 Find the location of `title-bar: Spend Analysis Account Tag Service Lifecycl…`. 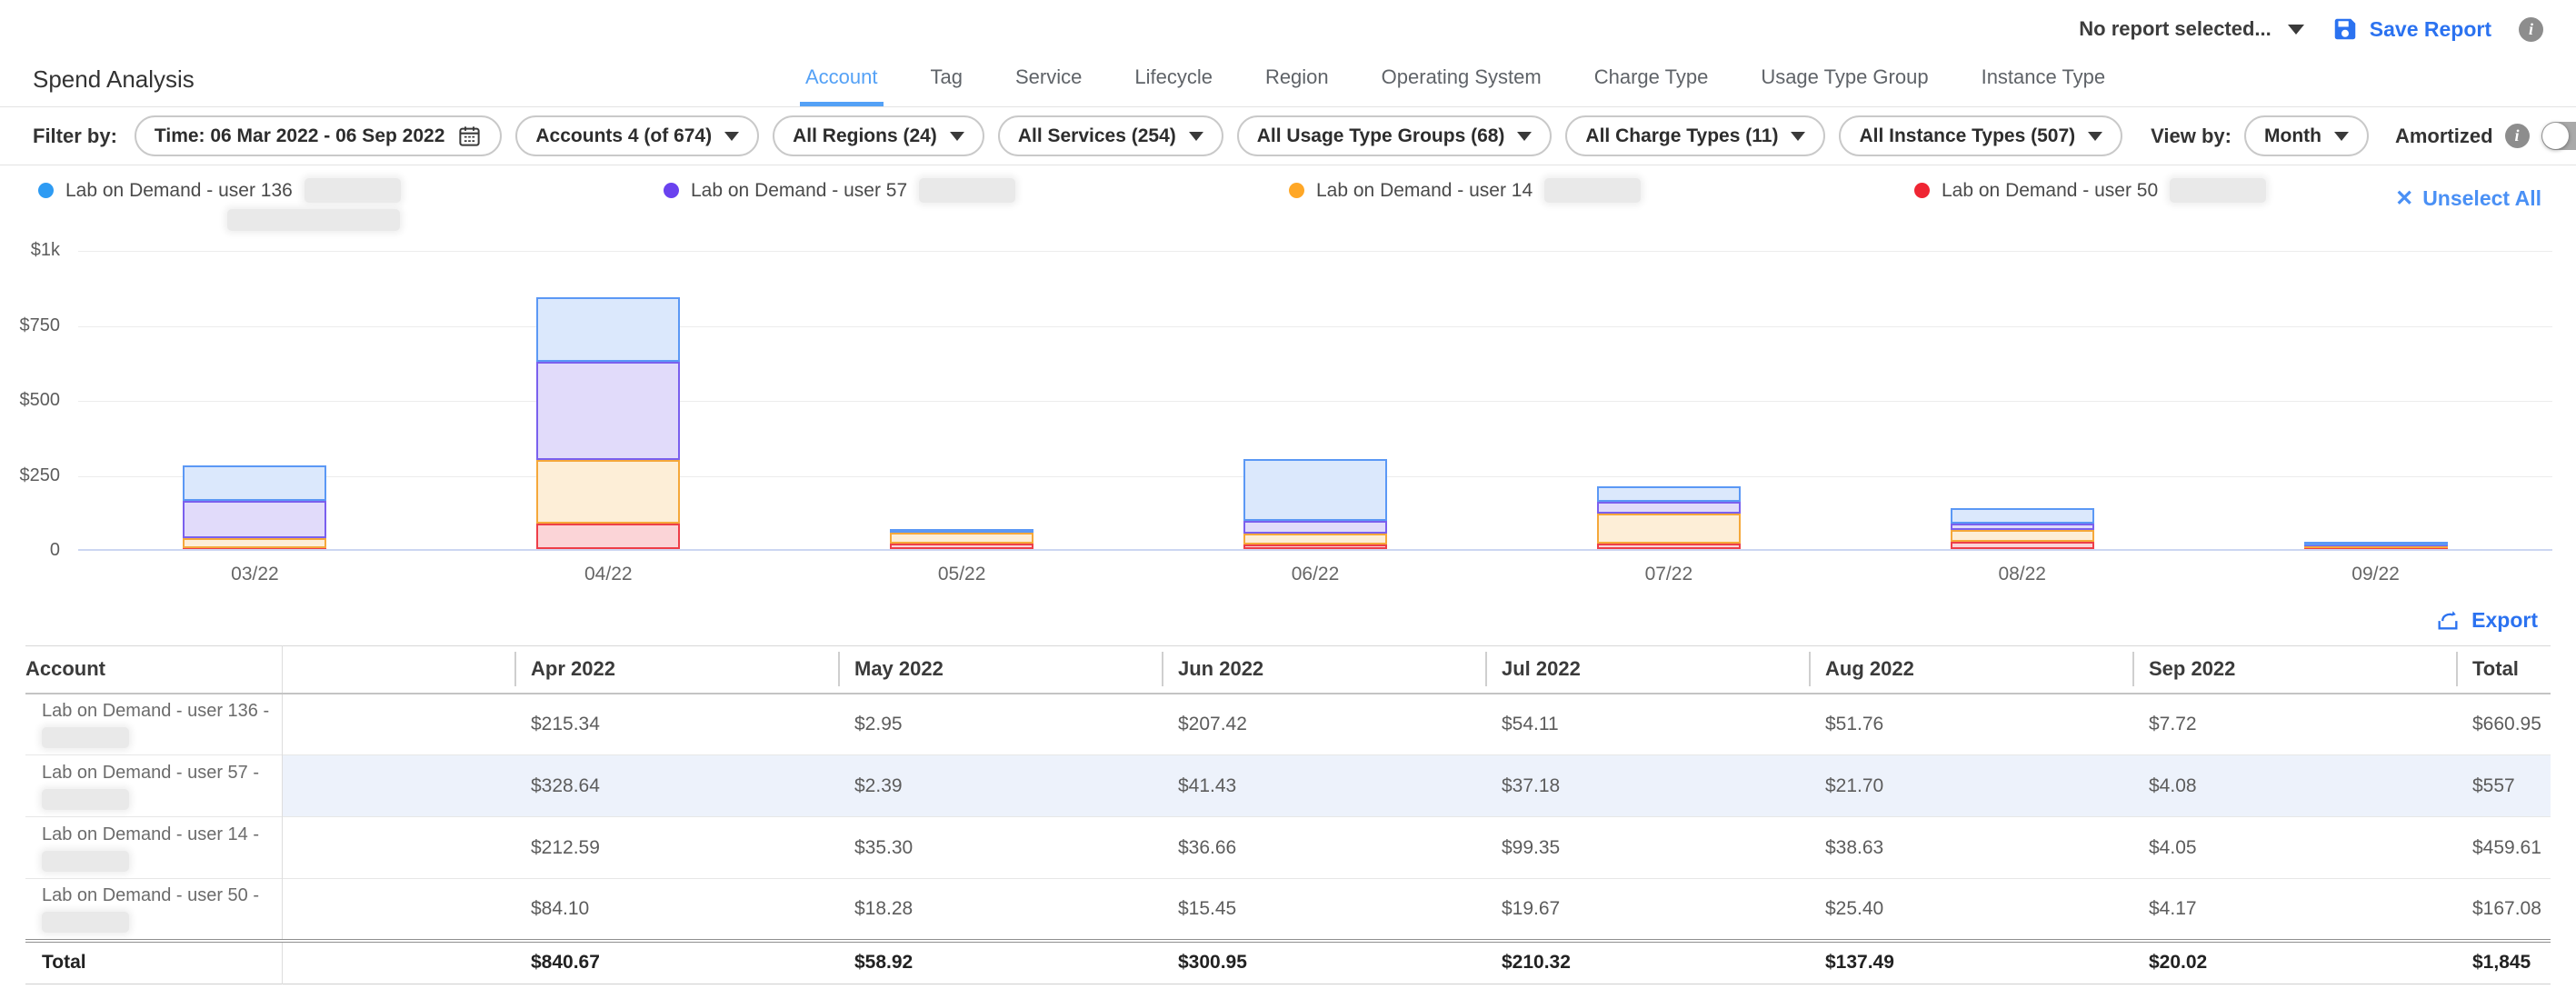

title-bar: Spend Analysis Account Tag Service Lifecycl… is located at coordinates (1288, 80).